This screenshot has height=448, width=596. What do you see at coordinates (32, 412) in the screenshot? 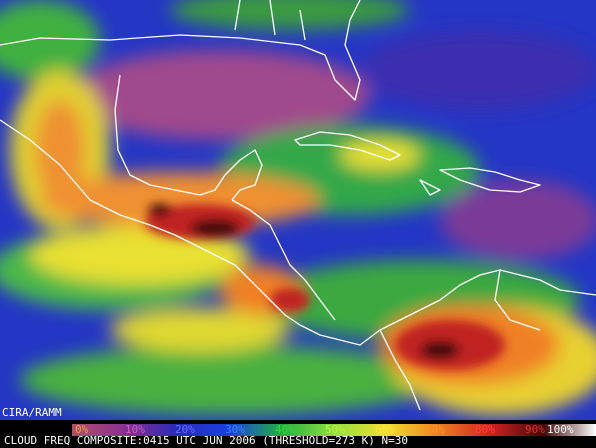
I see `logo: CIRA/RAMM` at bounding box center [32, 412].